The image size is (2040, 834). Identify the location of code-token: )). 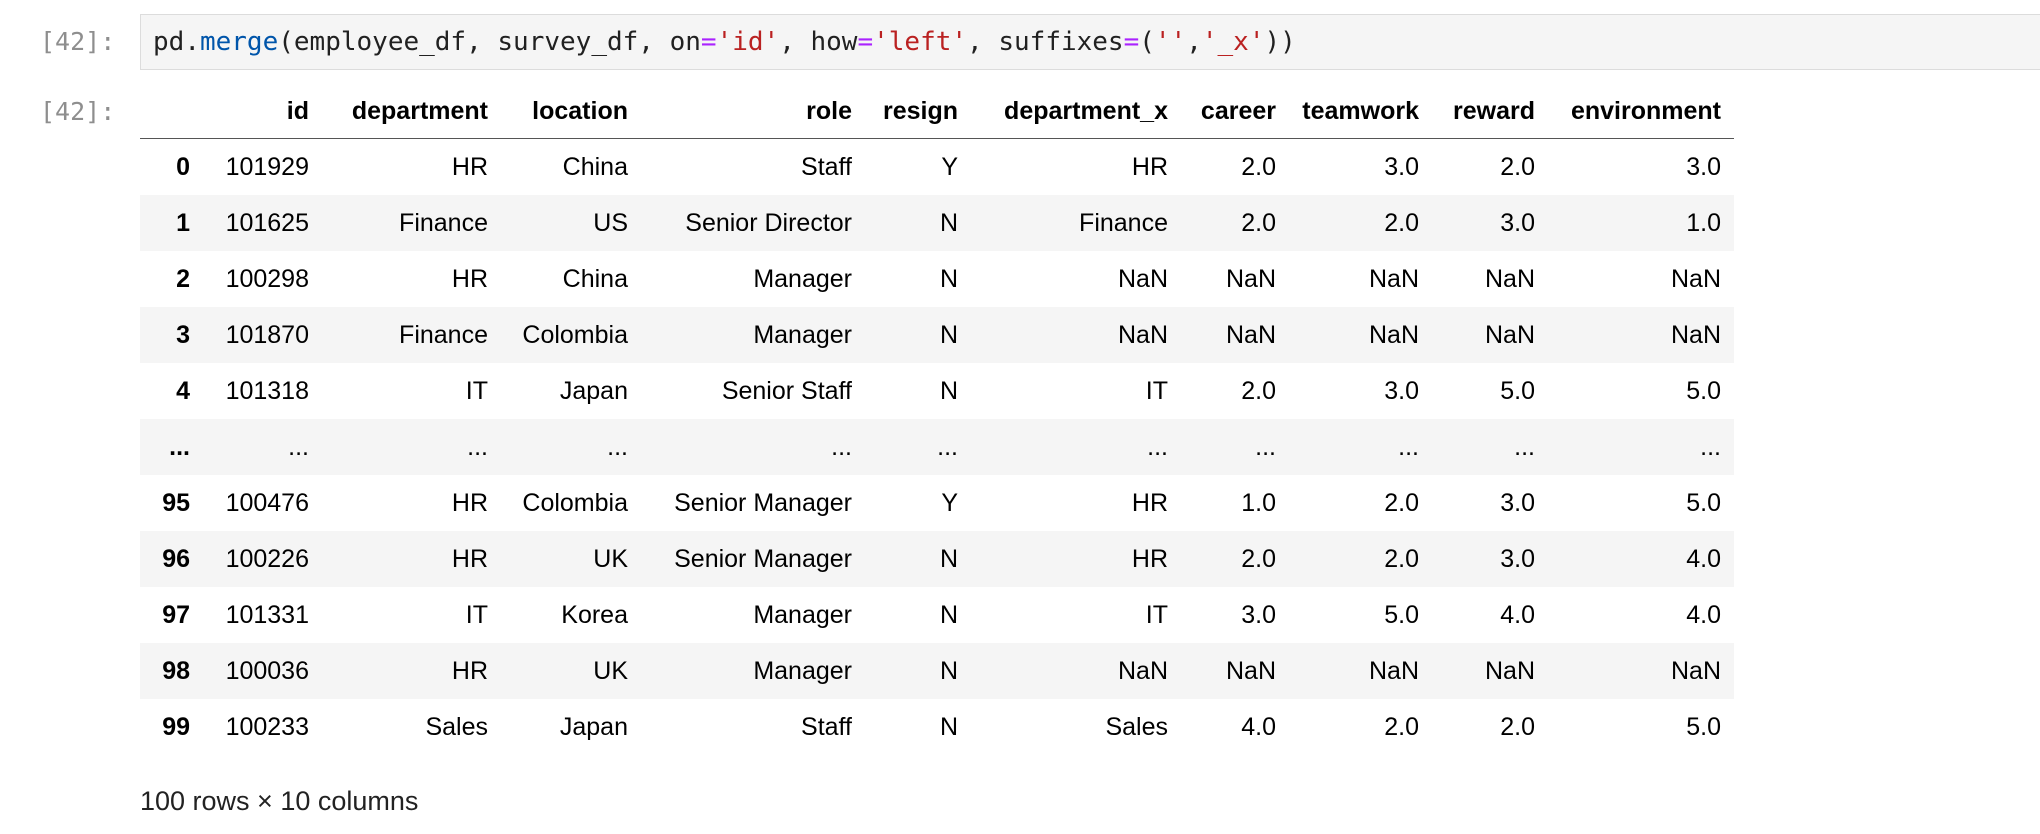
(1280, 42).